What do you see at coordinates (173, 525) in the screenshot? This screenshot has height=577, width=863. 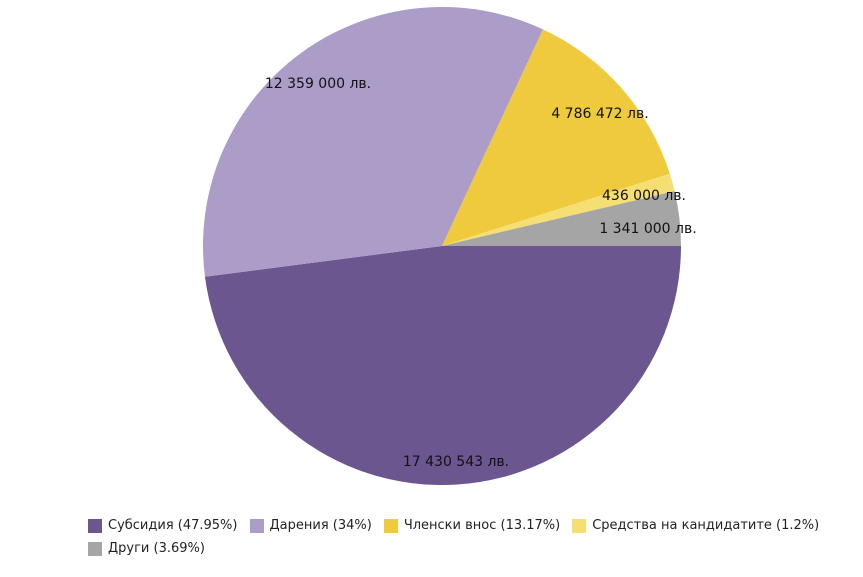 I see `legend-label: Субсидия (47.95%)` at bounding box center [173, 525].